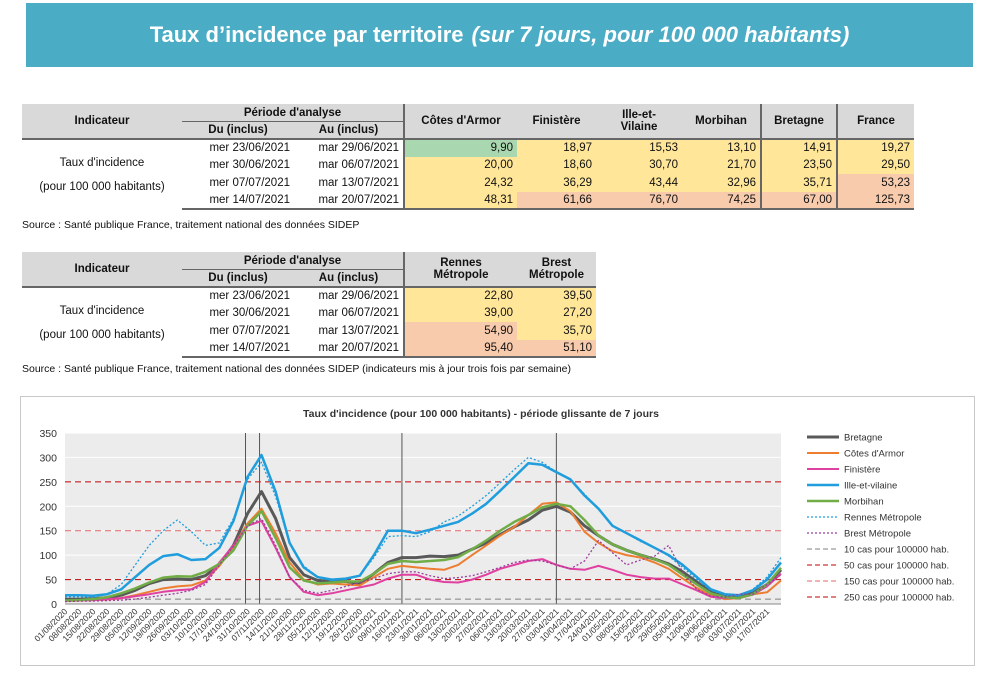 The width and height of the screenshot is (991, 679). Describe the element at coordinates (556, 263) in the screenshot. I see `header-brest-line1: Brest` at that location.